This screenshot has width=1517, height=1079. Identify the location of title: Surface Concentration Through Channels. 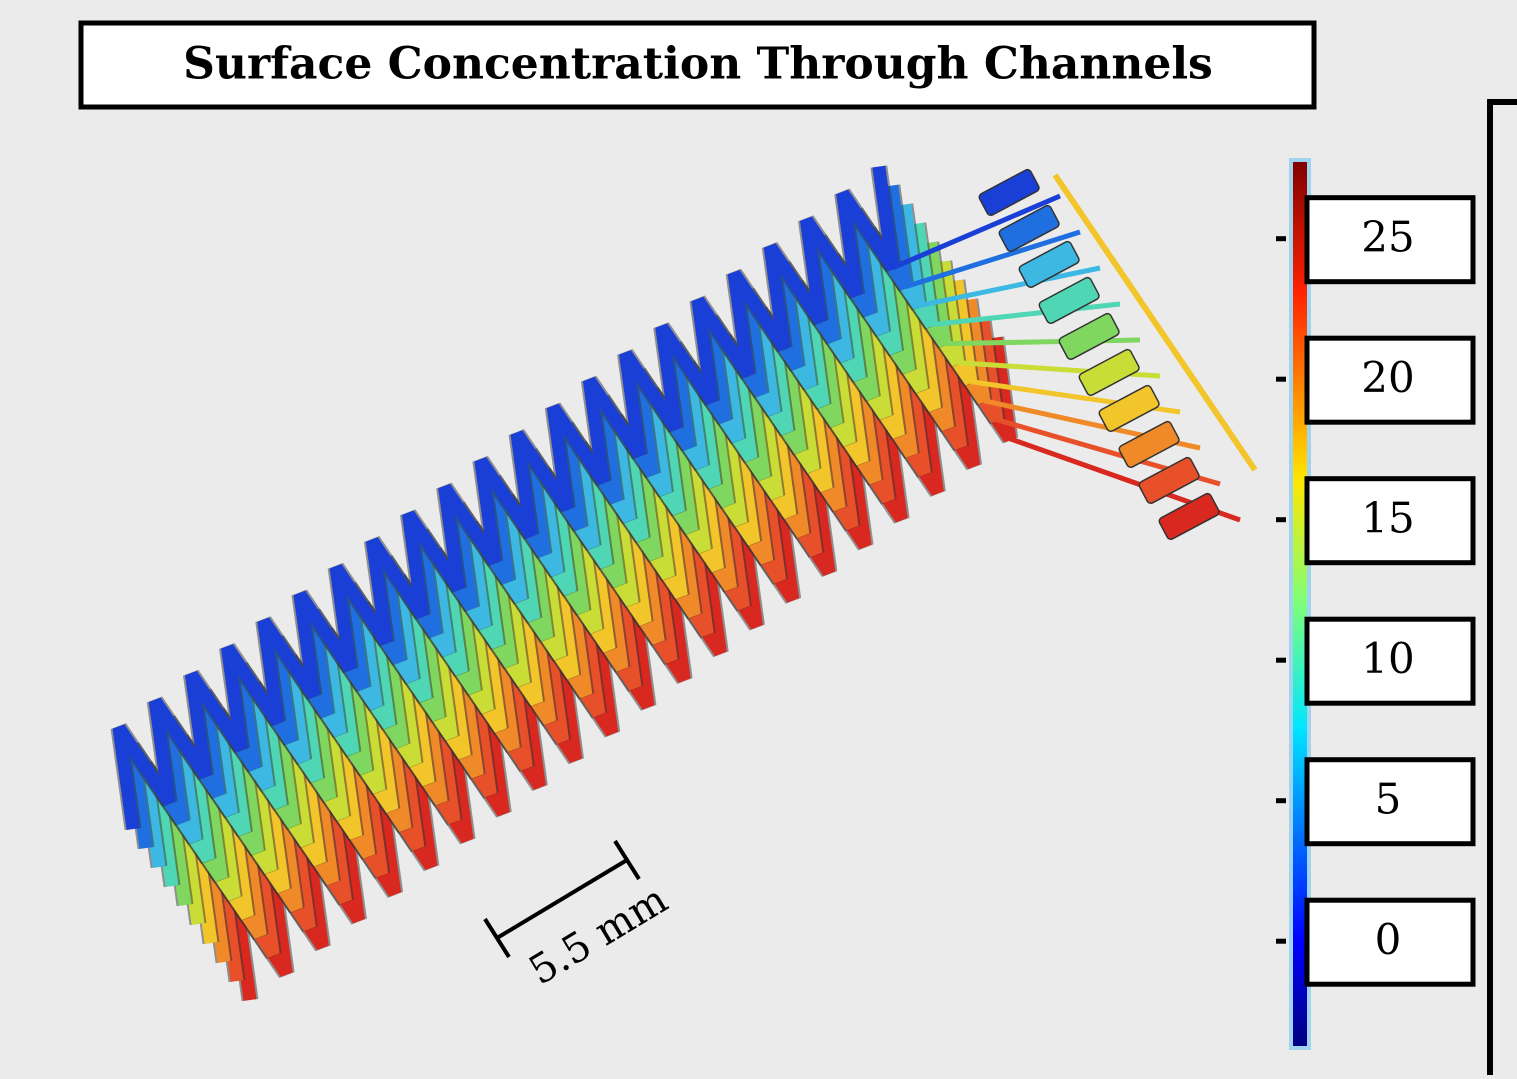
(698, 64).